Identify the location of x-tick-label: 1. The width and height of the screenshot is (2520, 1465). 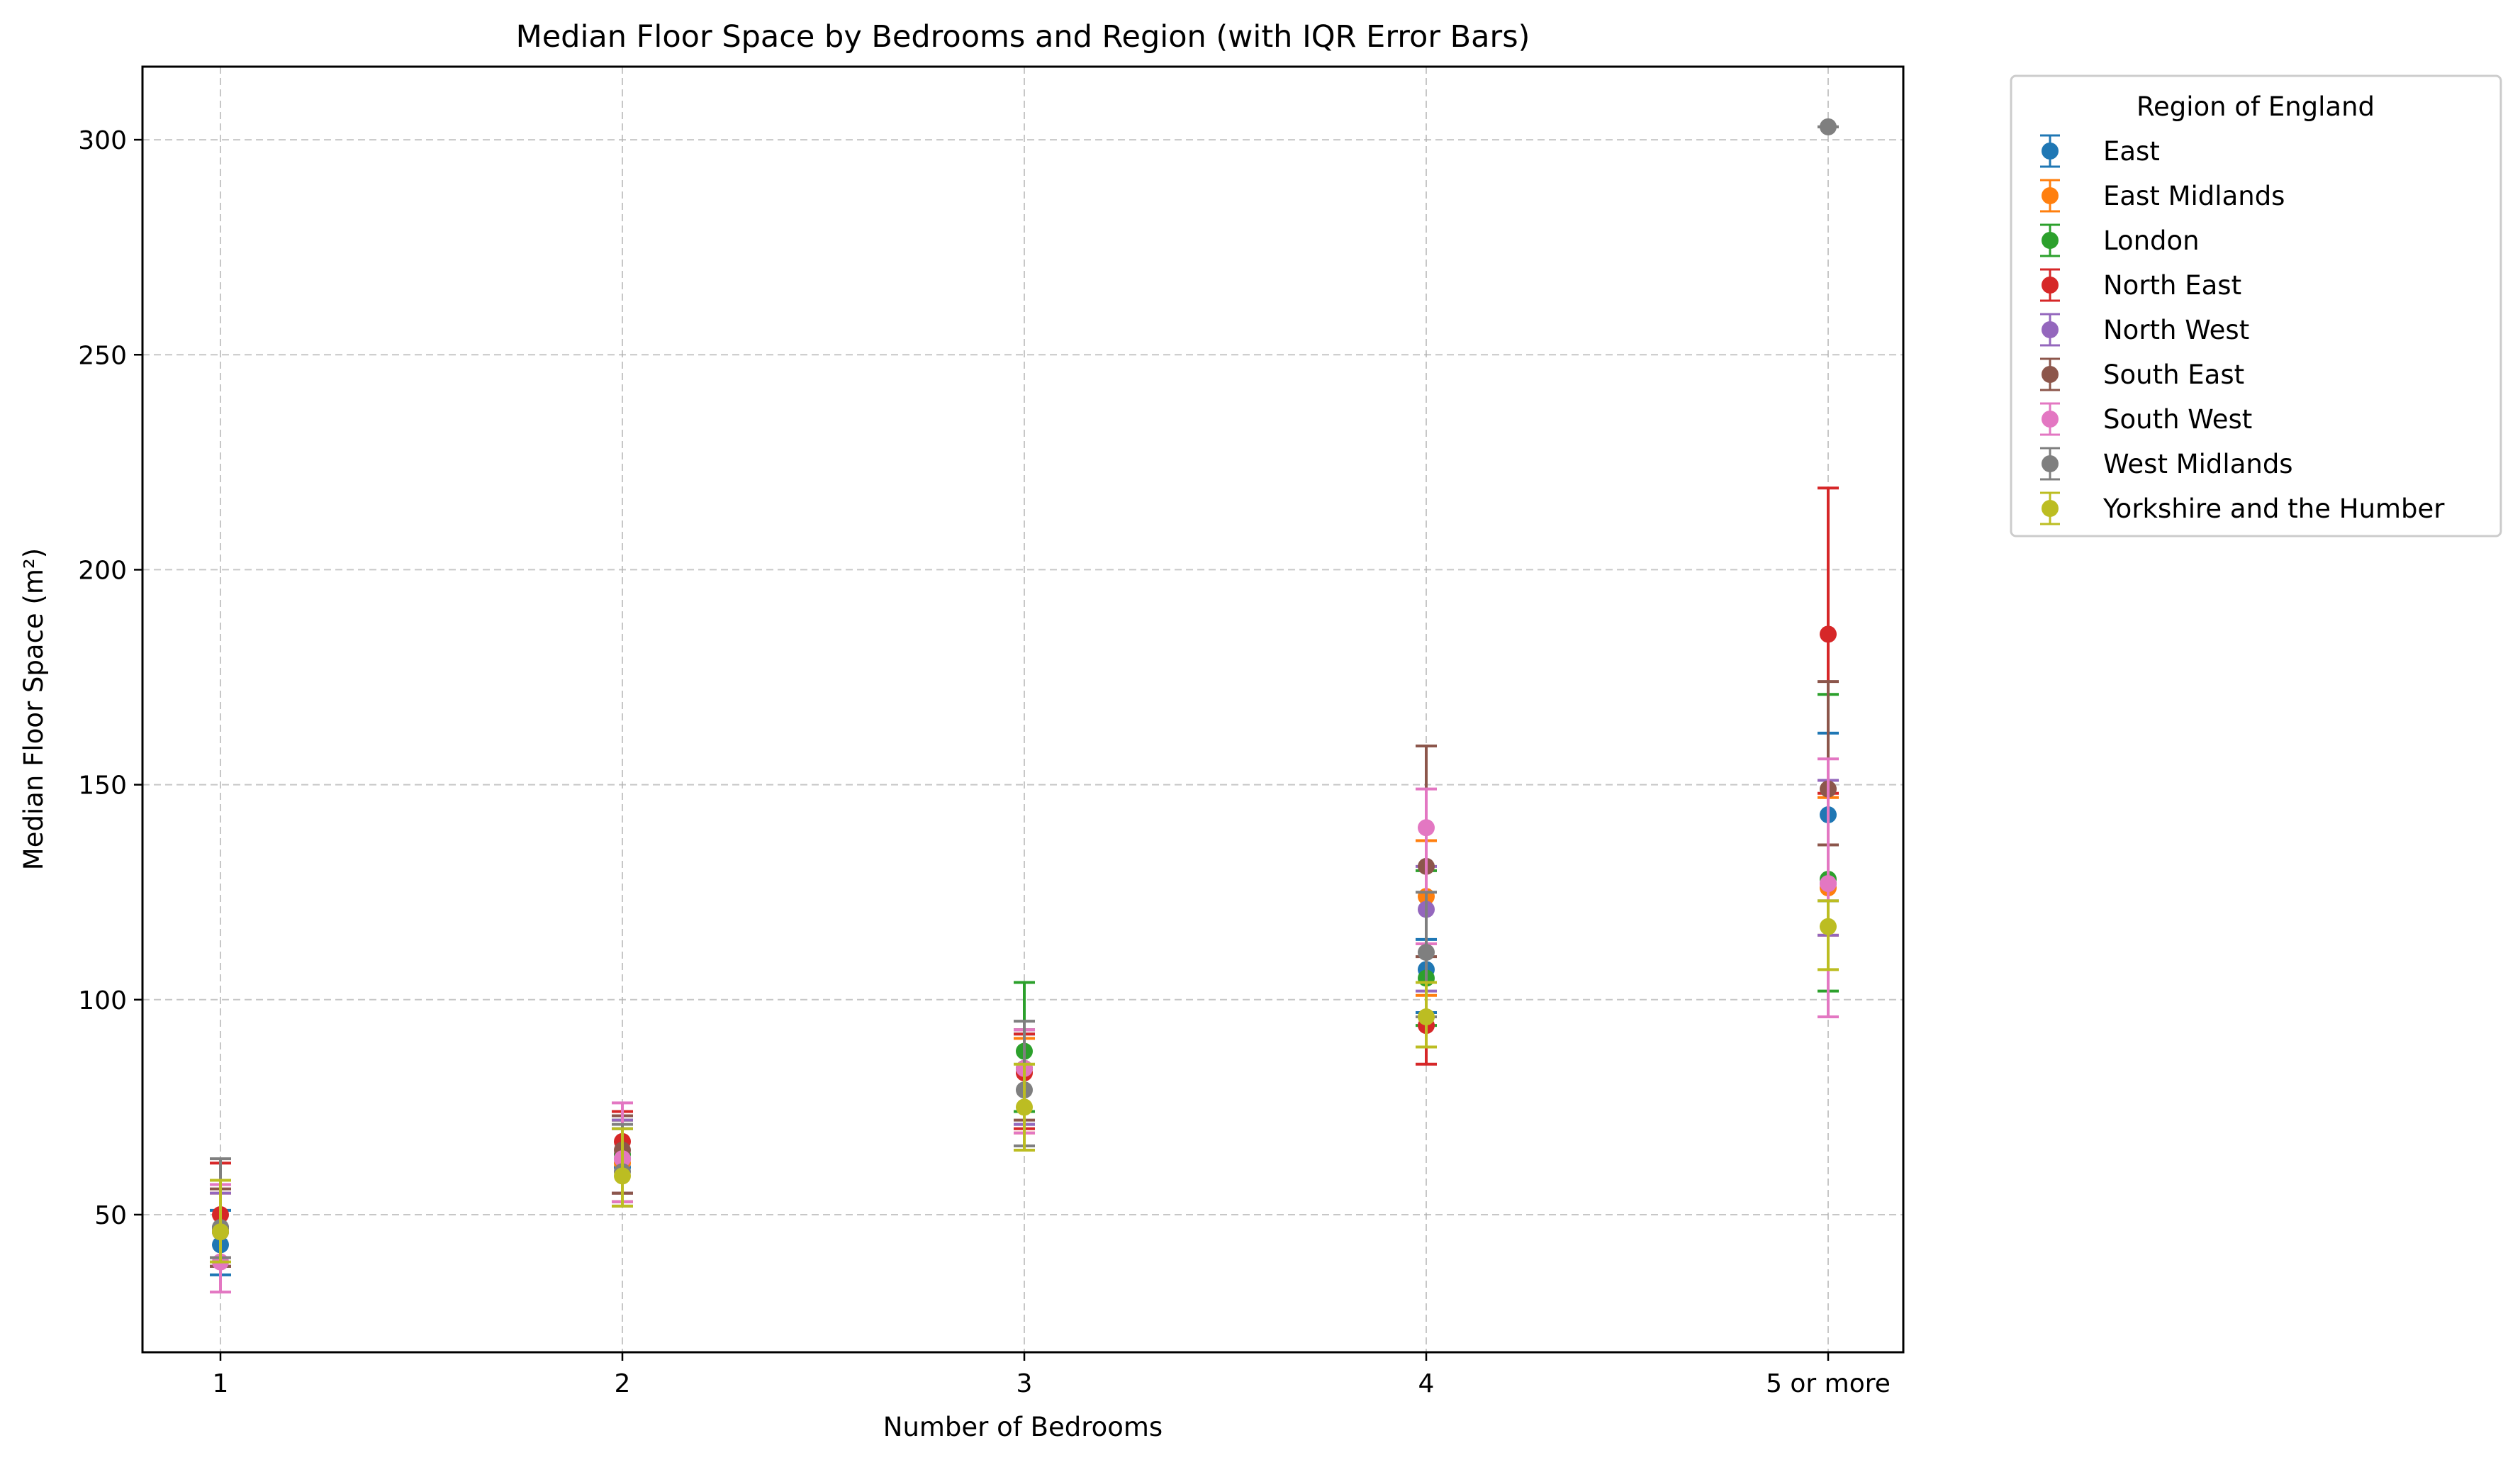
(221, 1384).